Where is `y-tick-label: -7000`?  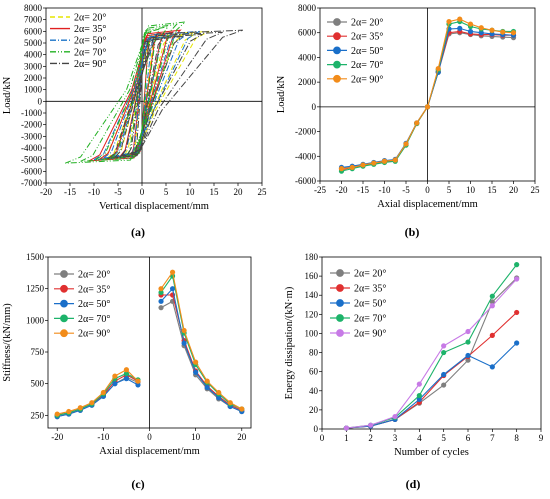 y-tick-label: -7000 is located at coordinates (31, 183).